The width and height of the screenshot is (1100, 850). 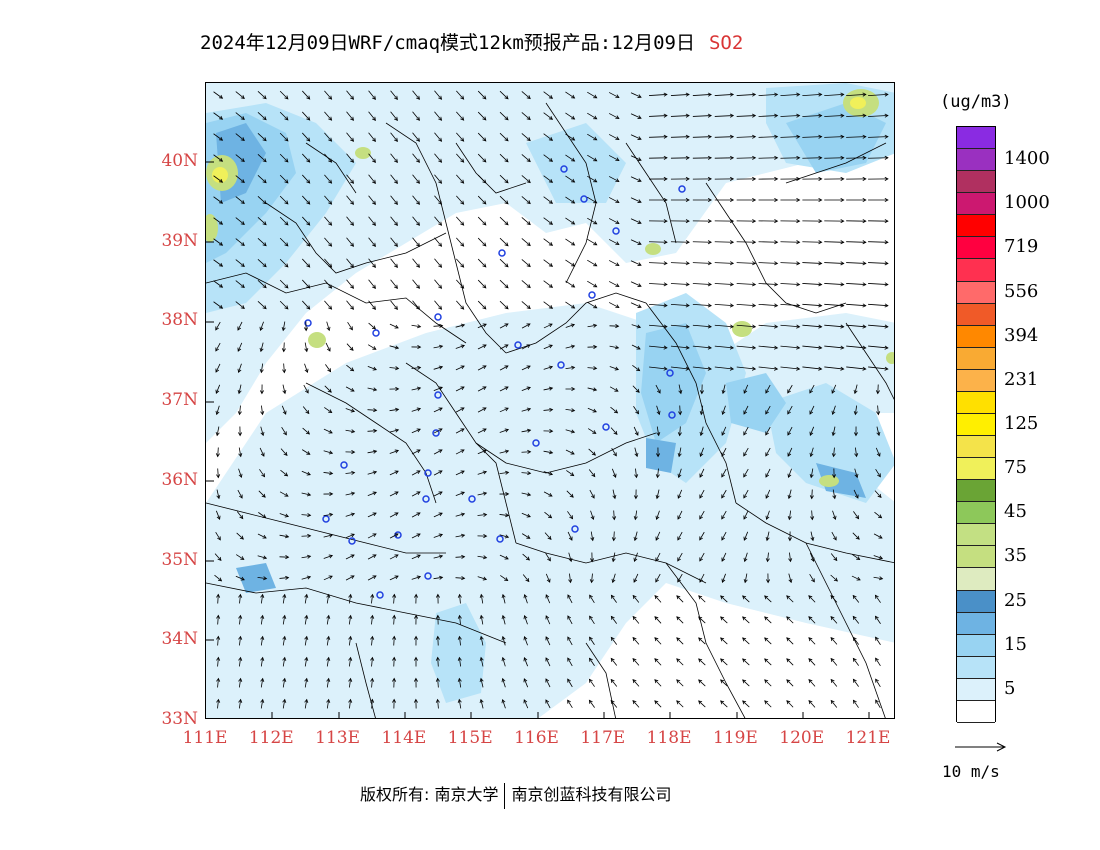 I want to click on lon-label-117E: 117E, so click(x=603, y=738).